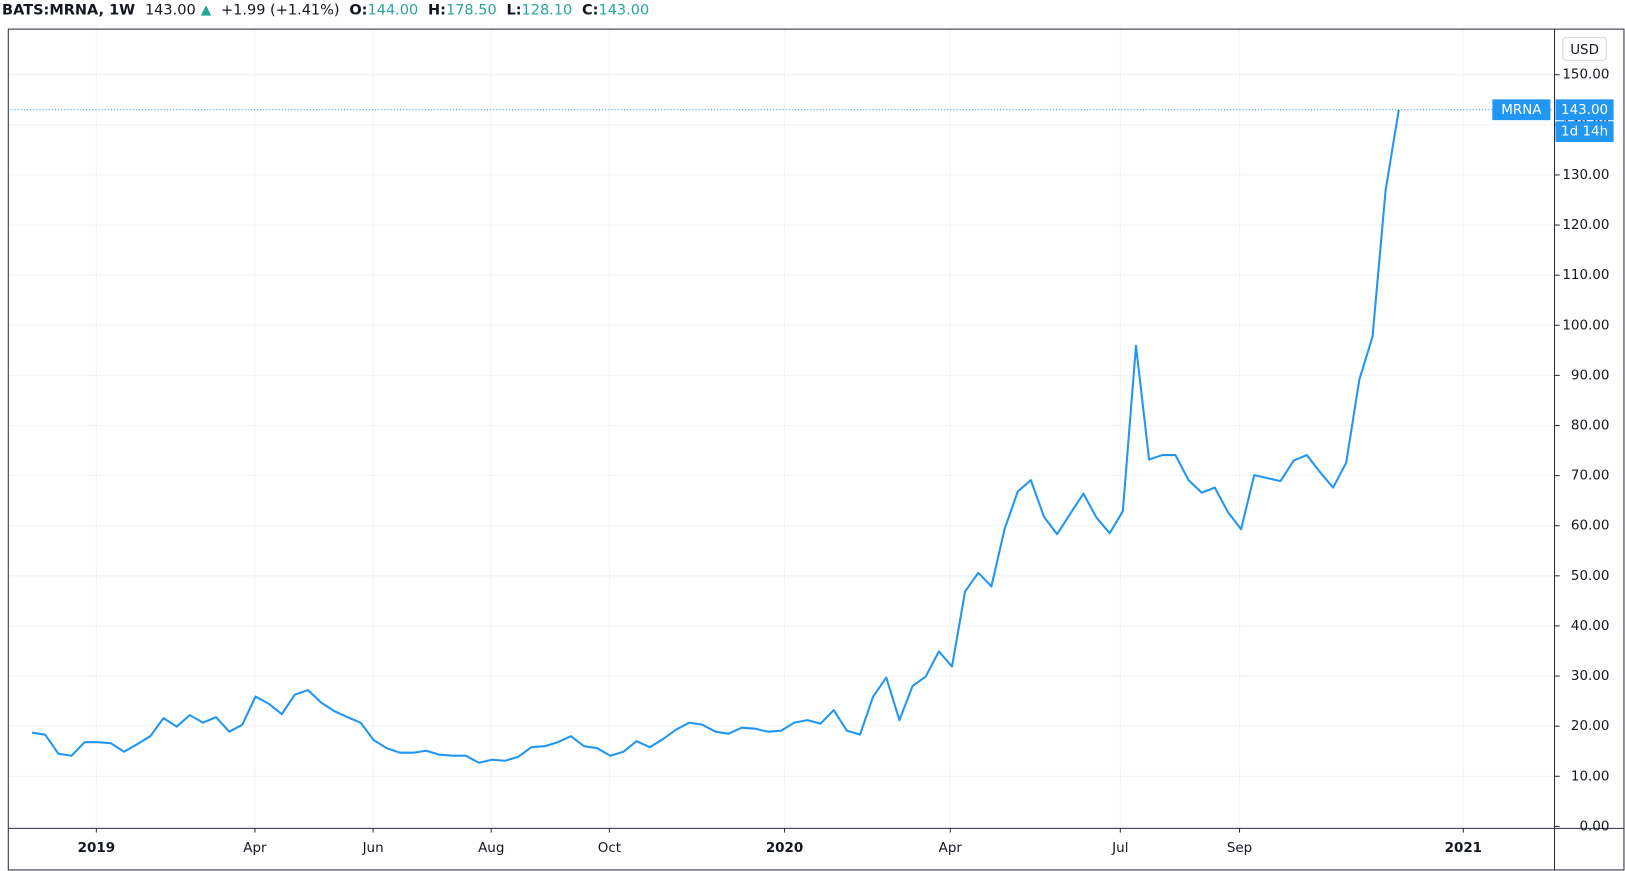  What do you see at coordinates (513, 10) in the screenshot?
I see `ohlc-label: L:` at bounding box center [513, 10].